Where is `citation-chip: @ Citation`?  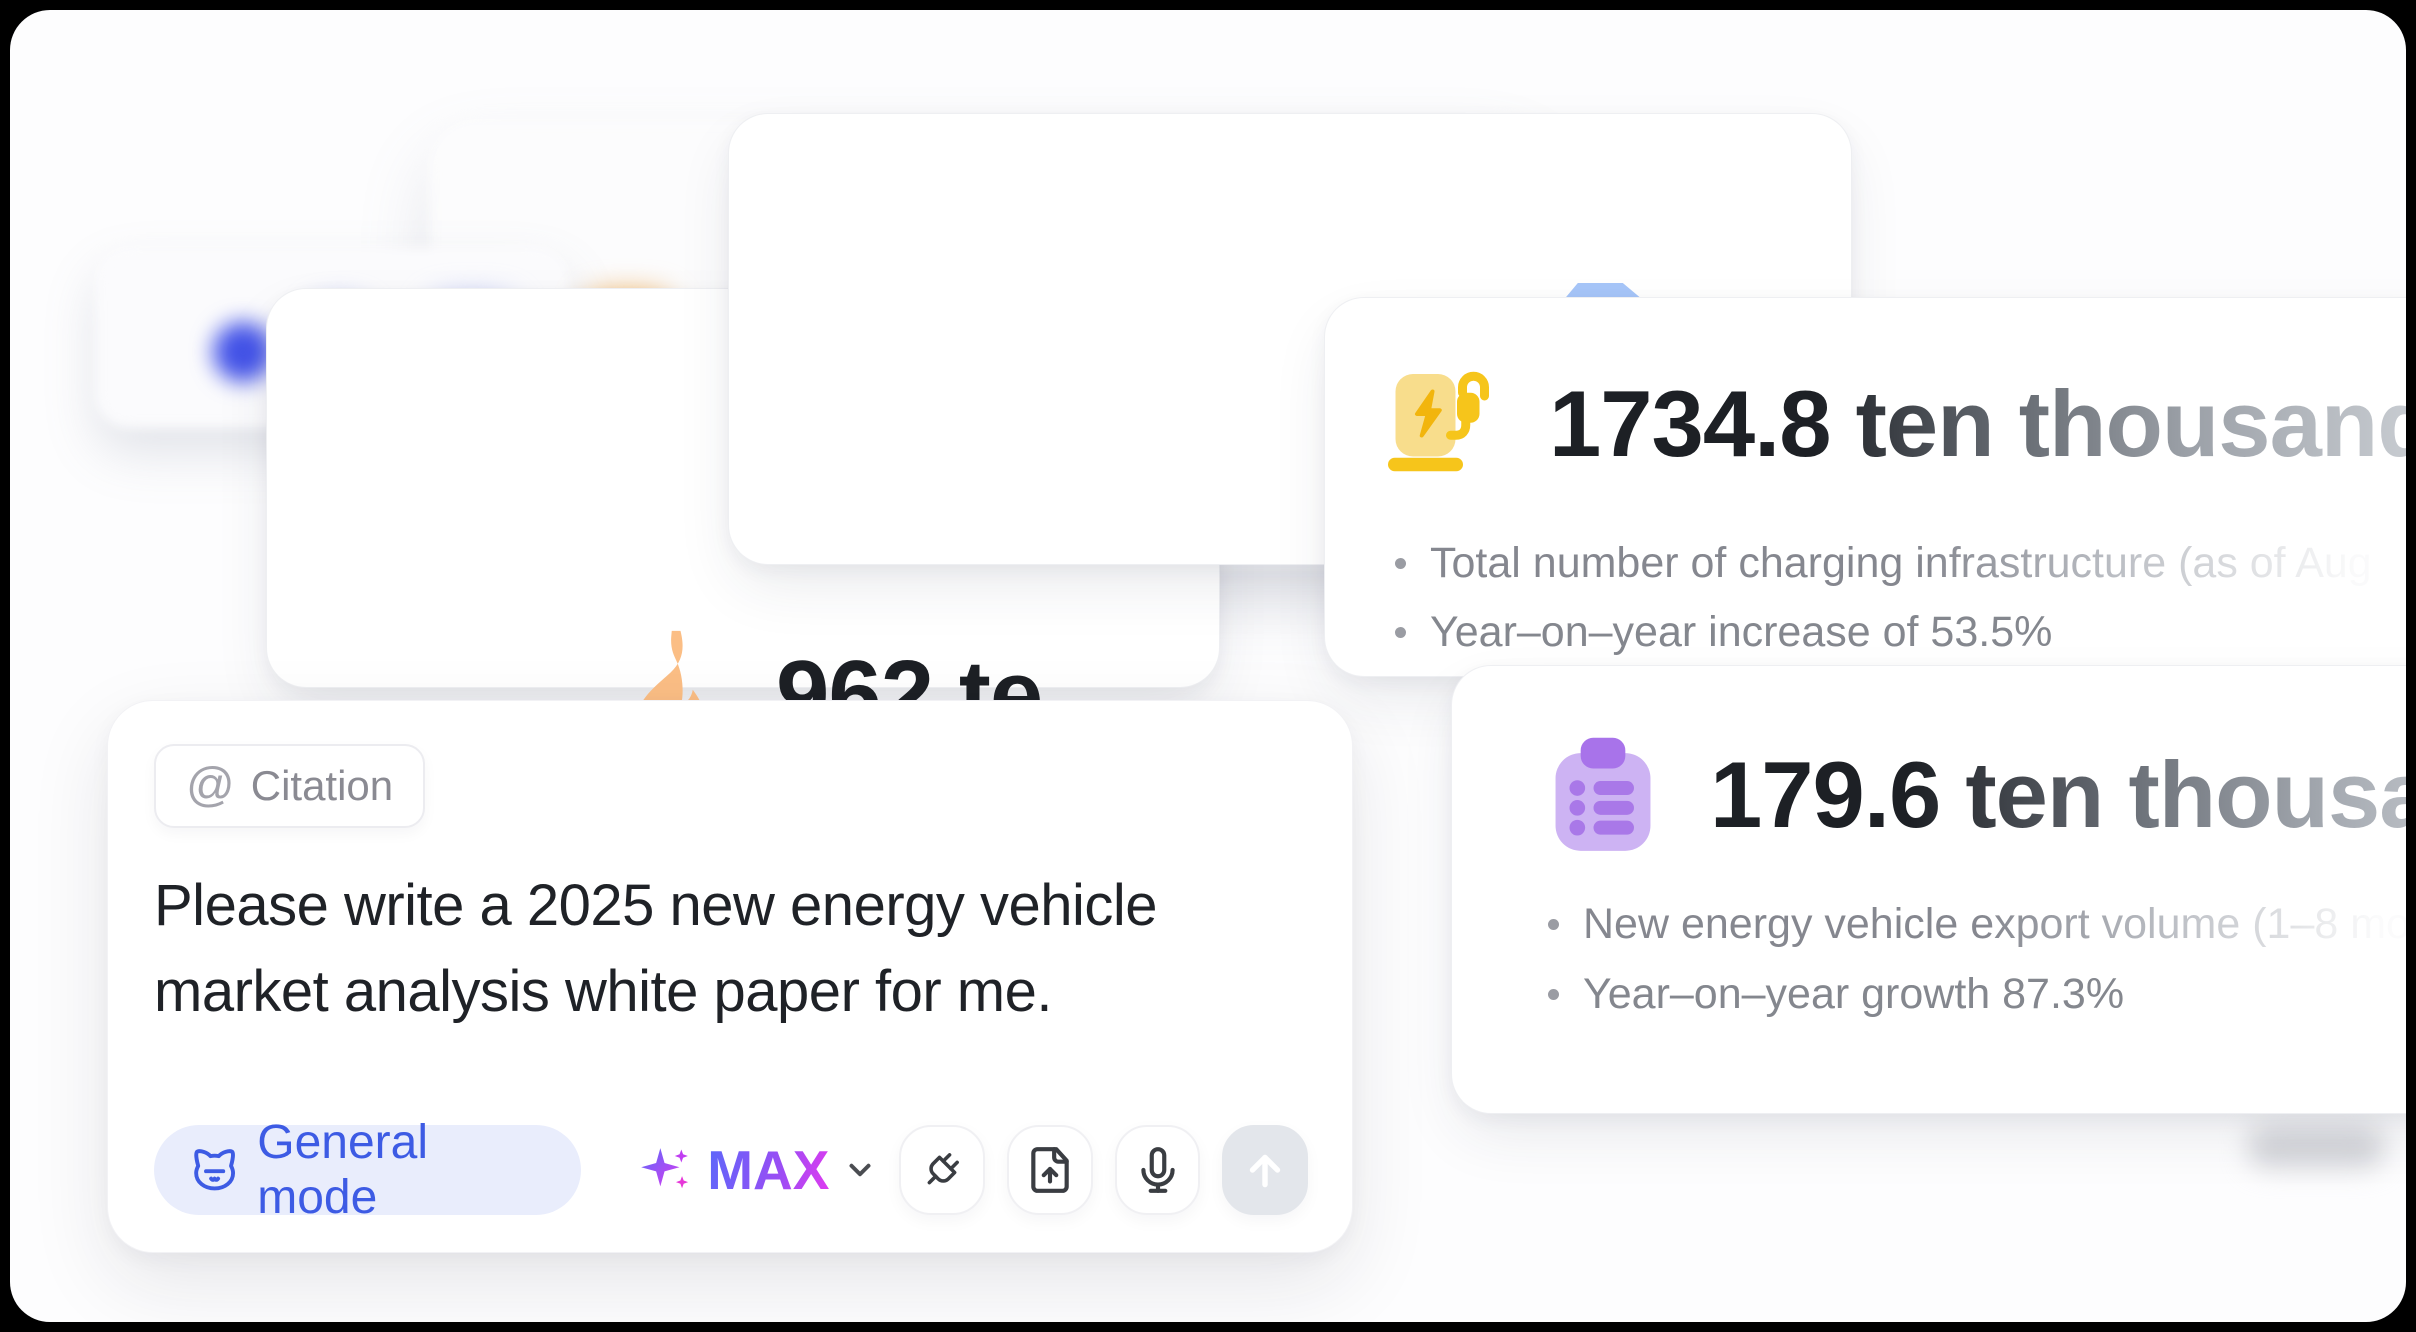
citation-chip: @ Citation is located at coordinates (290, 786).